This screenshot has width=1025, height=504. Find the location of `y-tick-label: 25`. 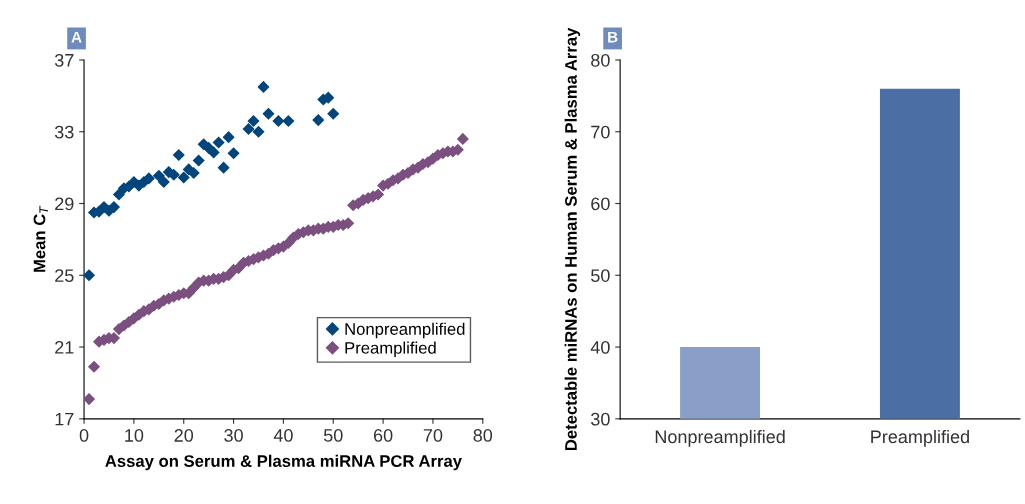

y-tick-label: 25 is located at coordinates (64, 275).